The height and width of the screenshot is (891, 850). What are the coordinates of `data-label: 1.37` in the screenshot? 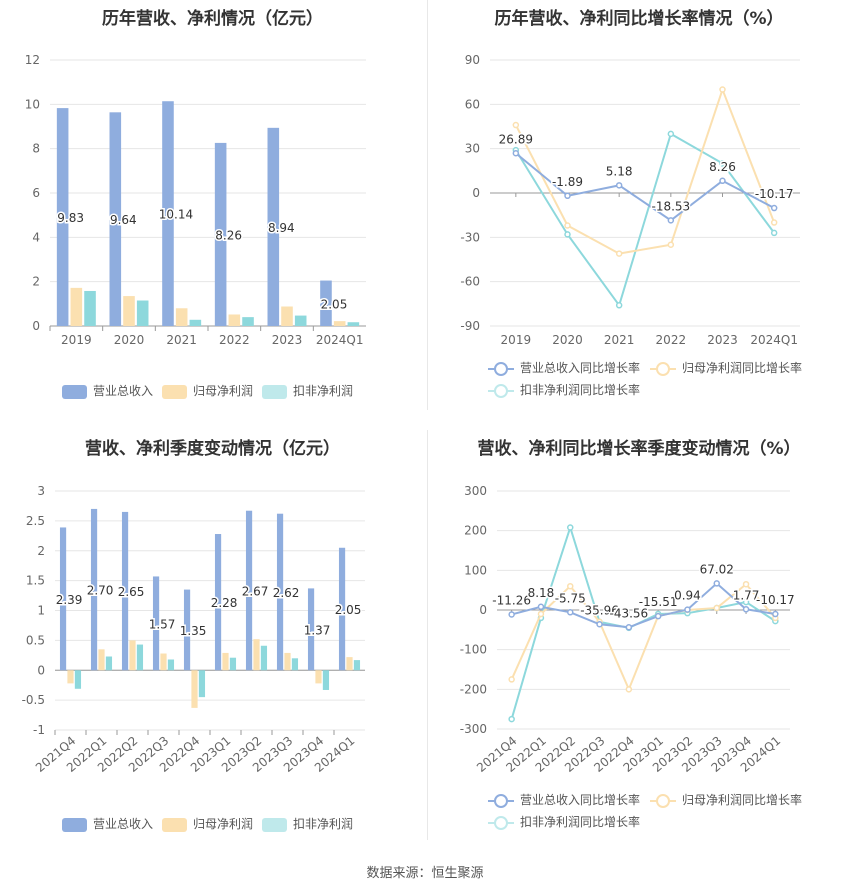 It's located at (317, 630).